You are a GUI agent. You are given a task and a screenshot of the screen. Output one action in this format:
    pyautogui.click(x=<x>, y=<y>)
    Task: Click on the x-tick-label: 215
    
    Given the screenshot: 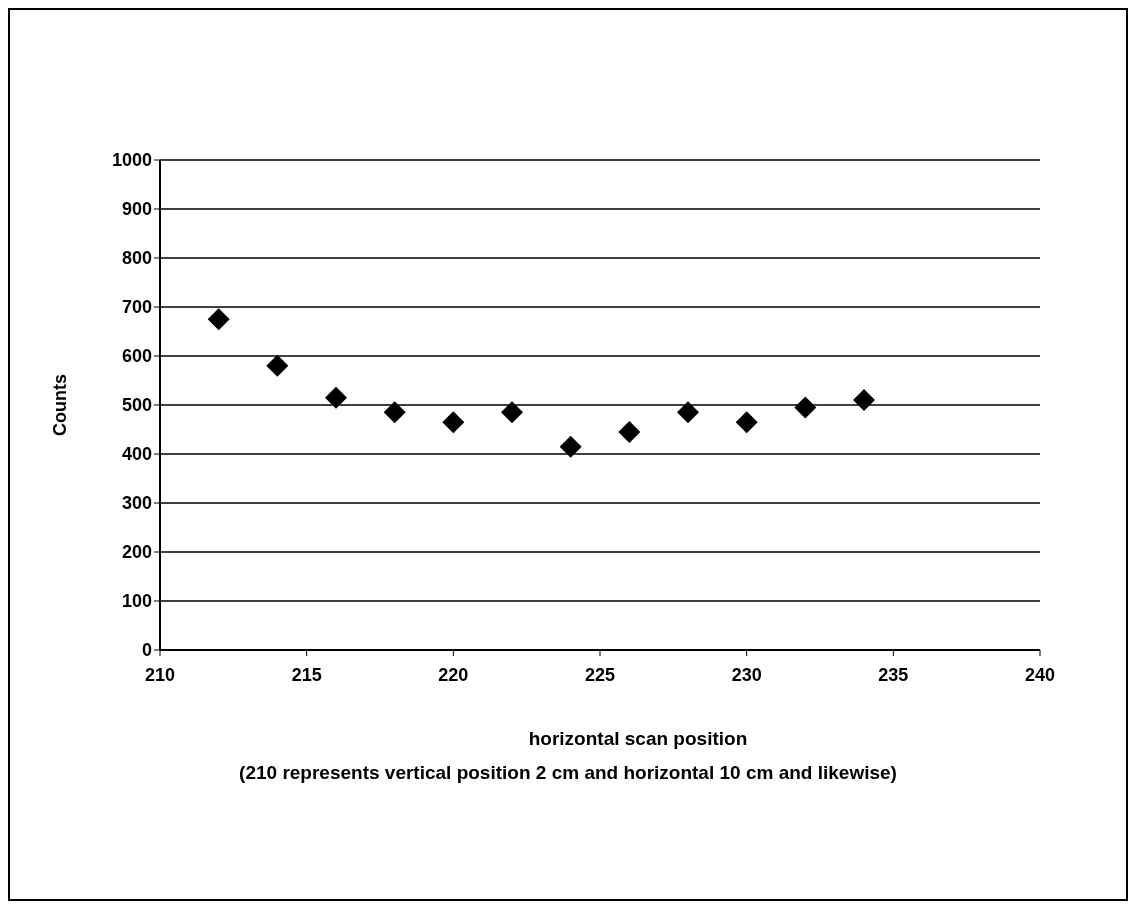 What is the action you would take?
    pyautogui.click(x=306, y=674)
    